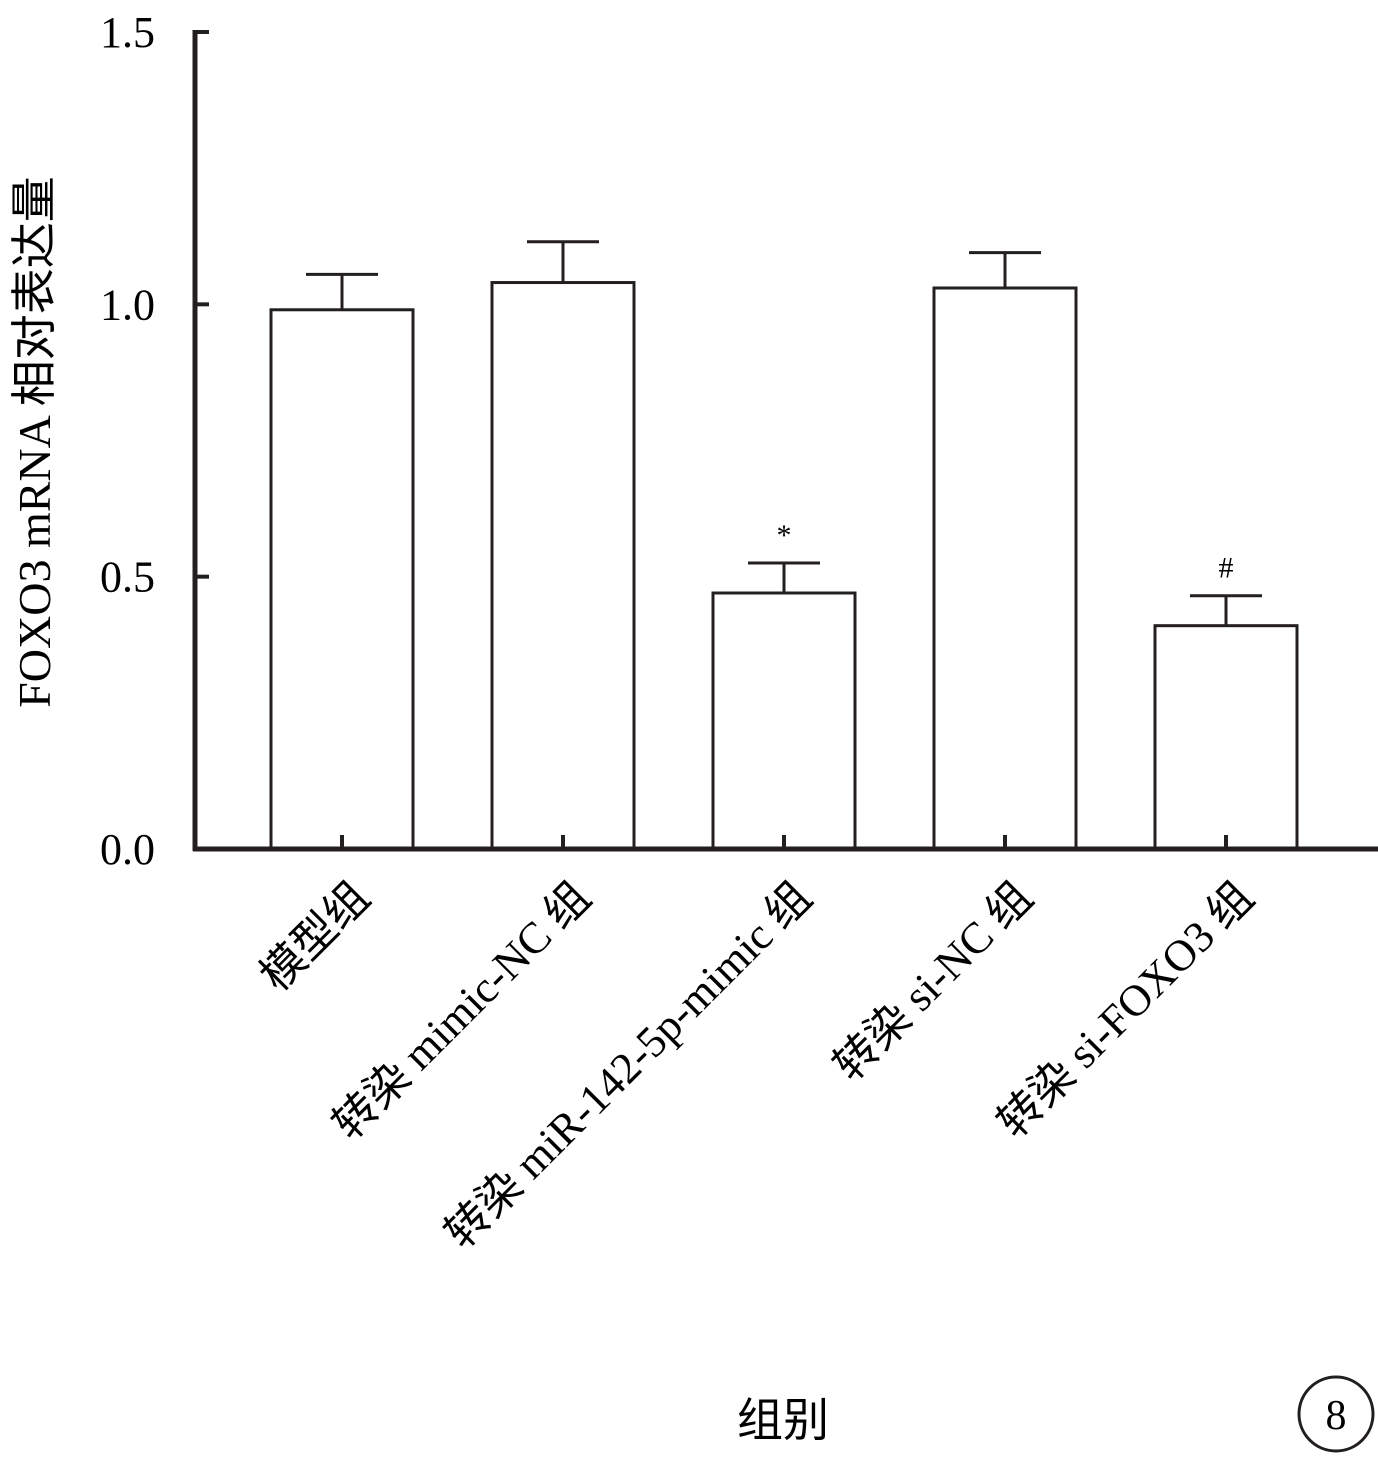  Describe the element at coordinates (127, 304) in the screenshot. I see `y-tick-label-2: 1.0` at that location.